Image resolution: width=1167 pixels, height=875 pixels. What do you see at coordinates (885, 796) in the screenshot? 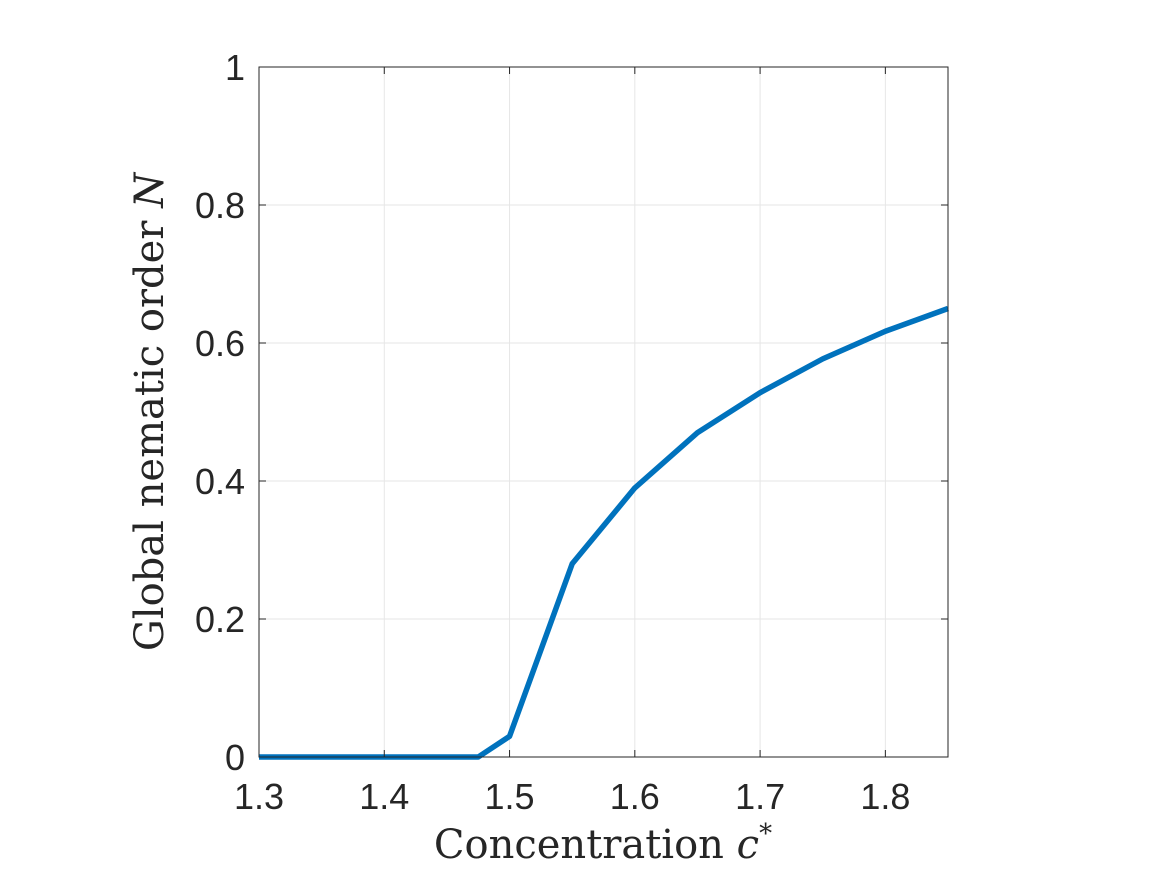
I see `x-tick-label: 1.8` at bounding box center [885, 796].